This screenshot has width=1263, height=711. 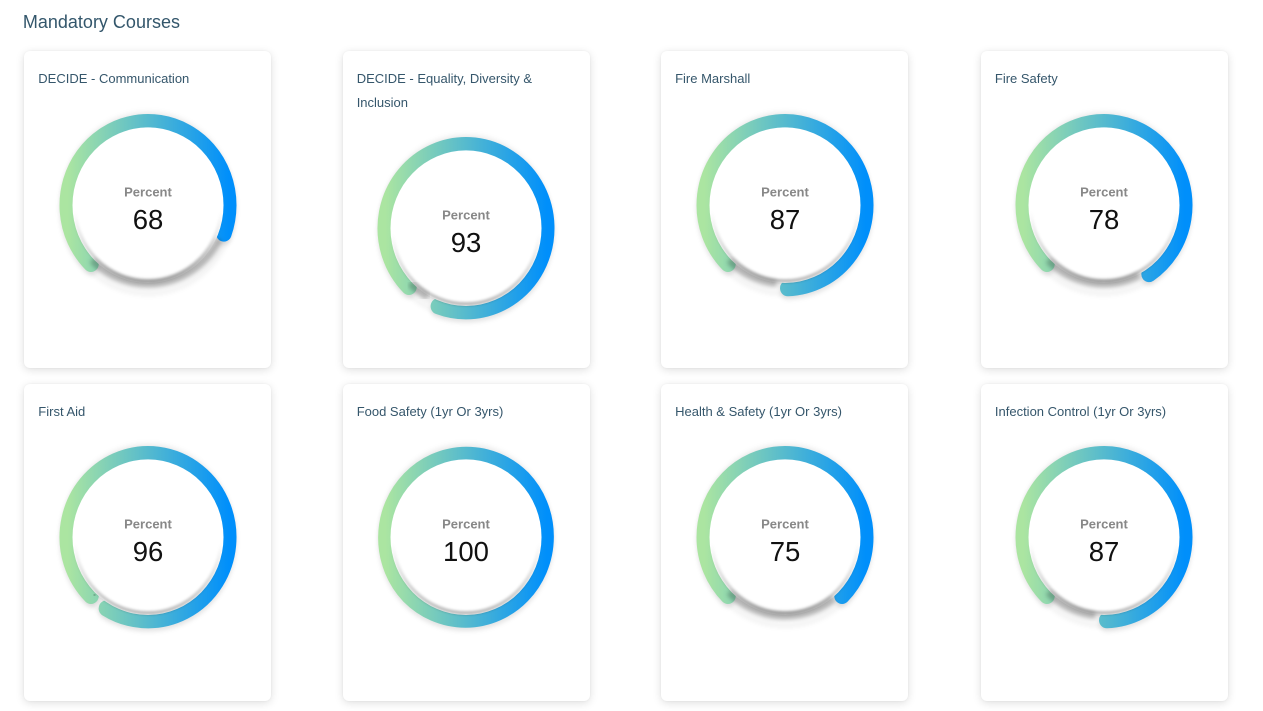 I want to click on svg-text: 93, so click(x=466, y=242).